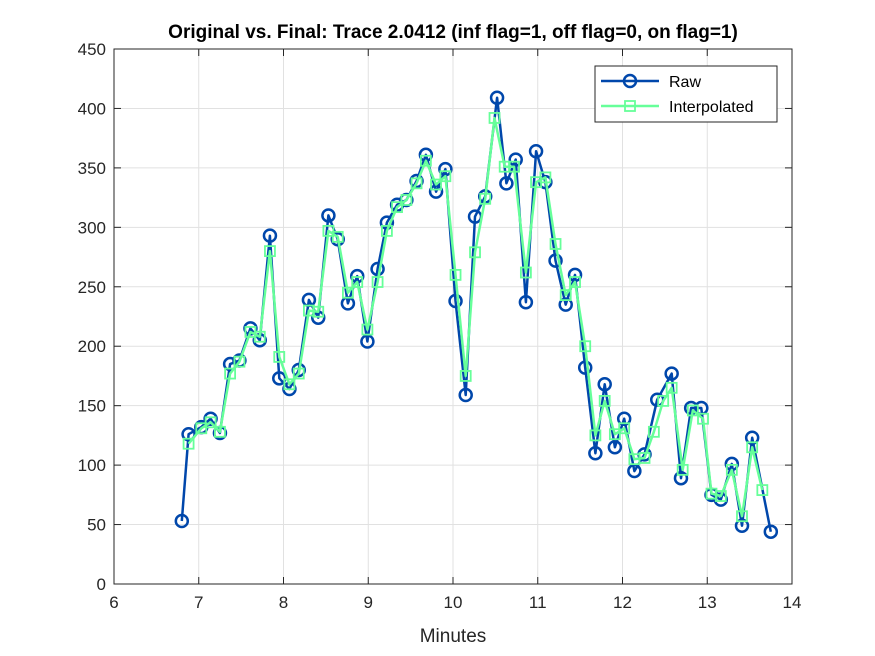 Image resolution: width=875 pixels, height=656 pixels. Describe the element at coordinates (453, 602) in the screenshot. I see `x-tick-label: 10` at that location.